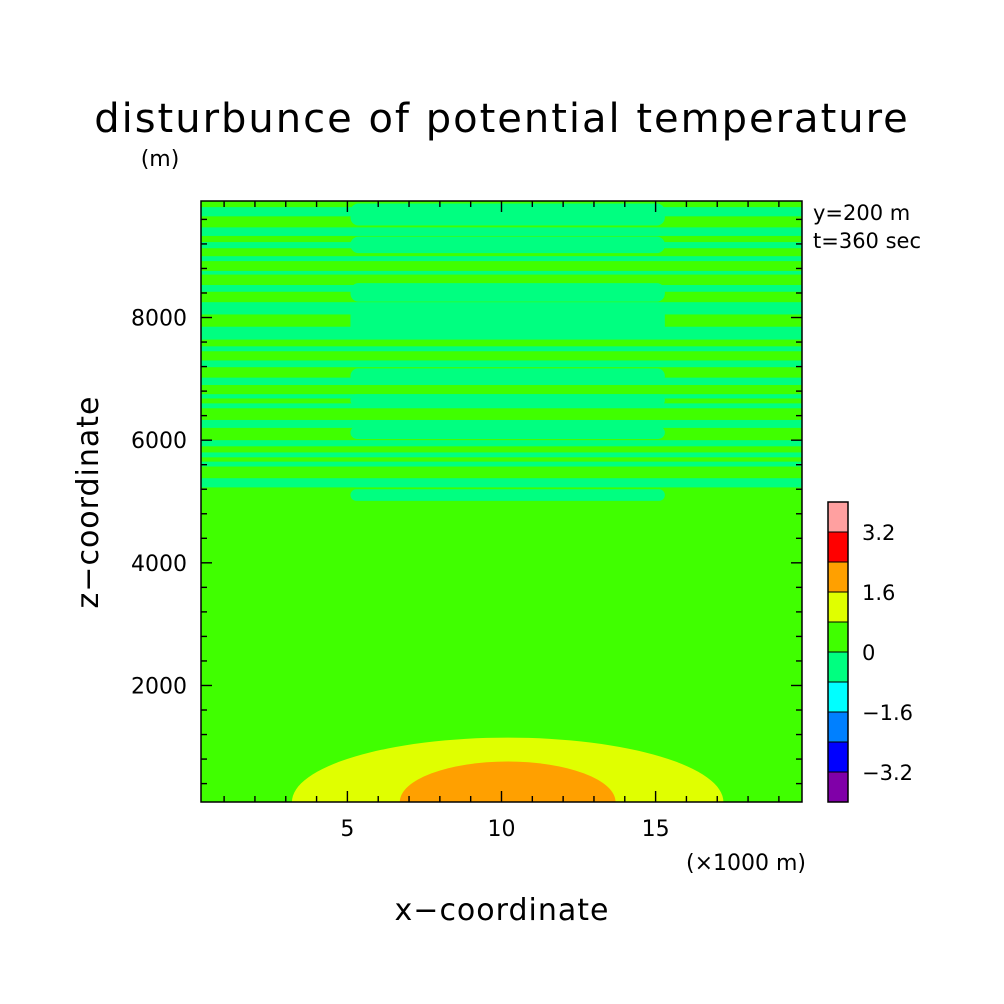  Describe the element at coordinates (878, 593) in the screenshot. I see `colorbar-label: 1.6` at that location.